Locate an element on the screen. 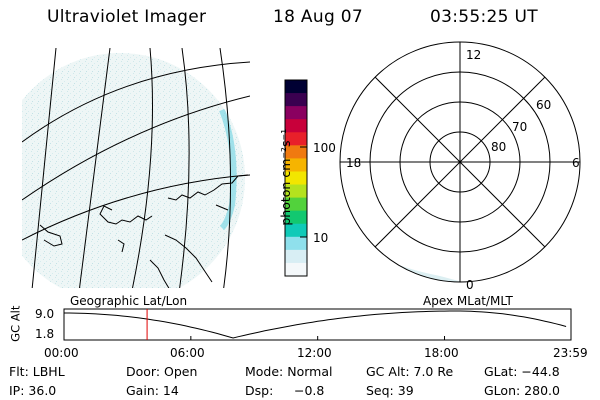  altitude-xtick-2359: 23:59 is located at coordinates (570, 353).